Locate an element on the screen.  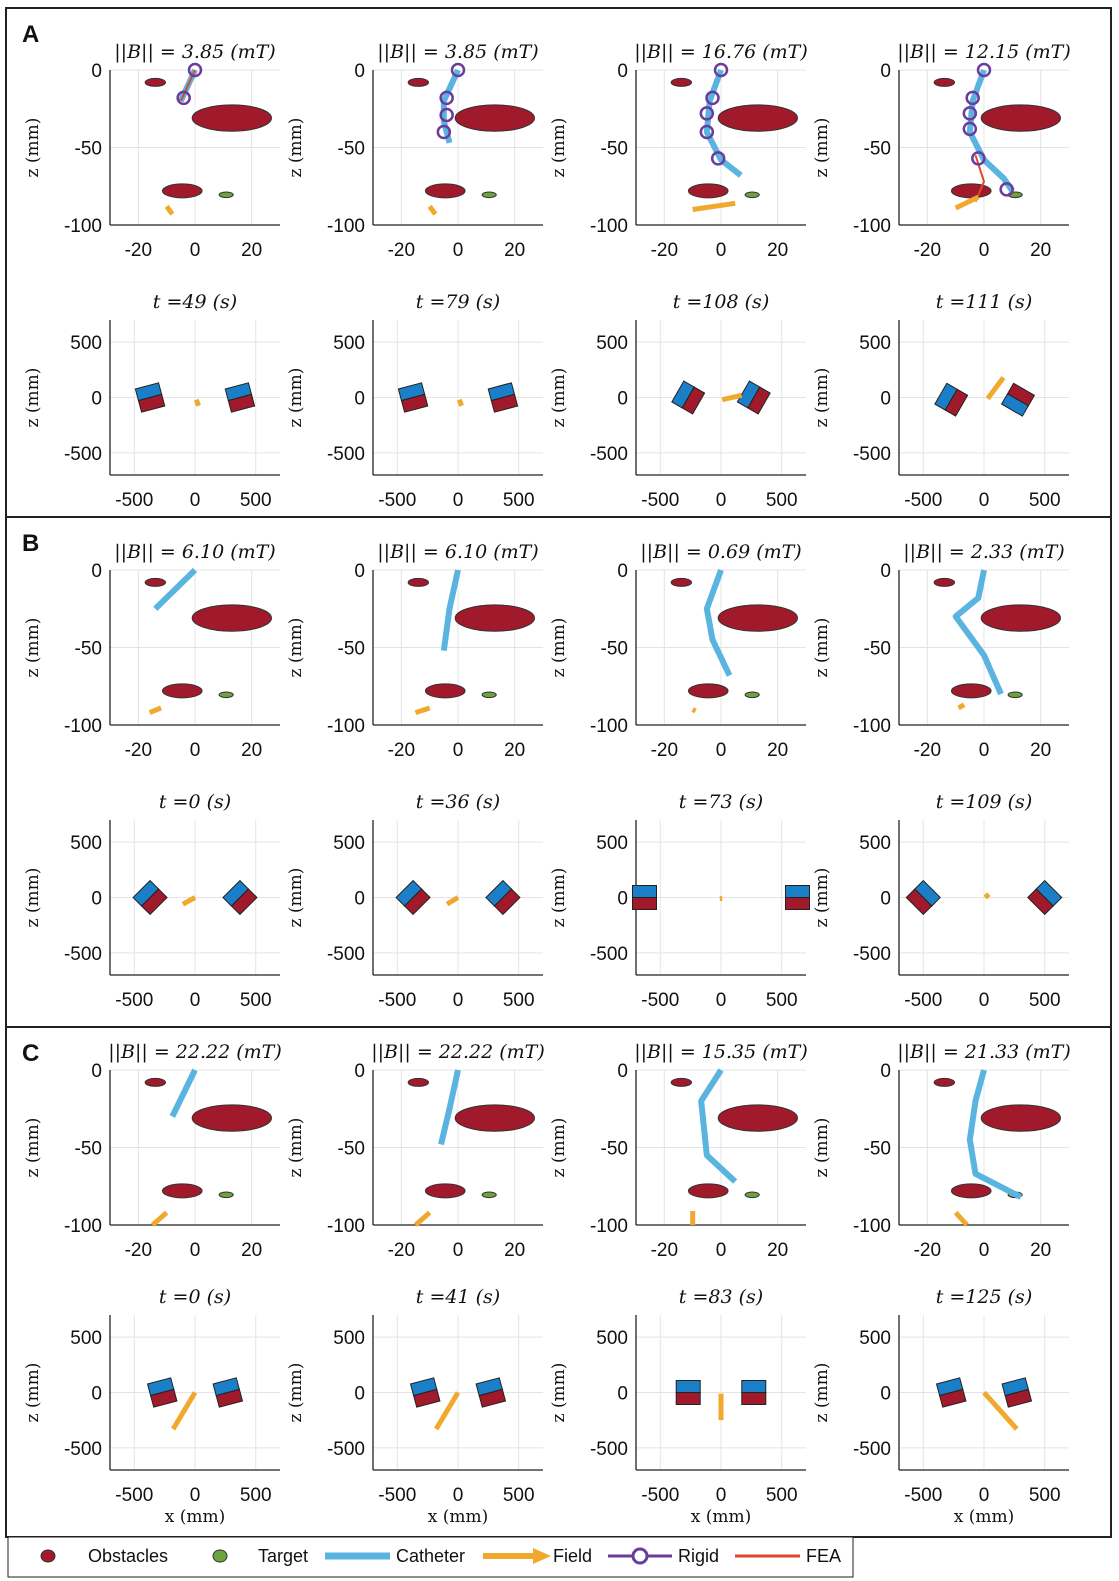
magnet-plot-23: -500 0 500 500 0 -500 t =125 (s) z (mm) x (mm) is located at coordinates (940, 1406).